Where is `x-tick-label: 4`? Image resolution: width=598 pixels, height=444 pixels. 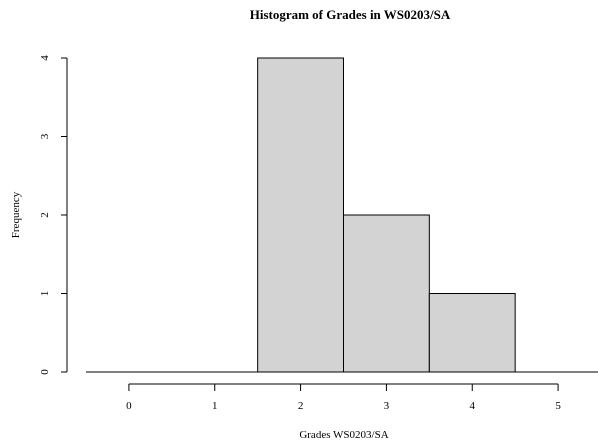
x-tick-label: 4 is located at coordinates (473, 406).